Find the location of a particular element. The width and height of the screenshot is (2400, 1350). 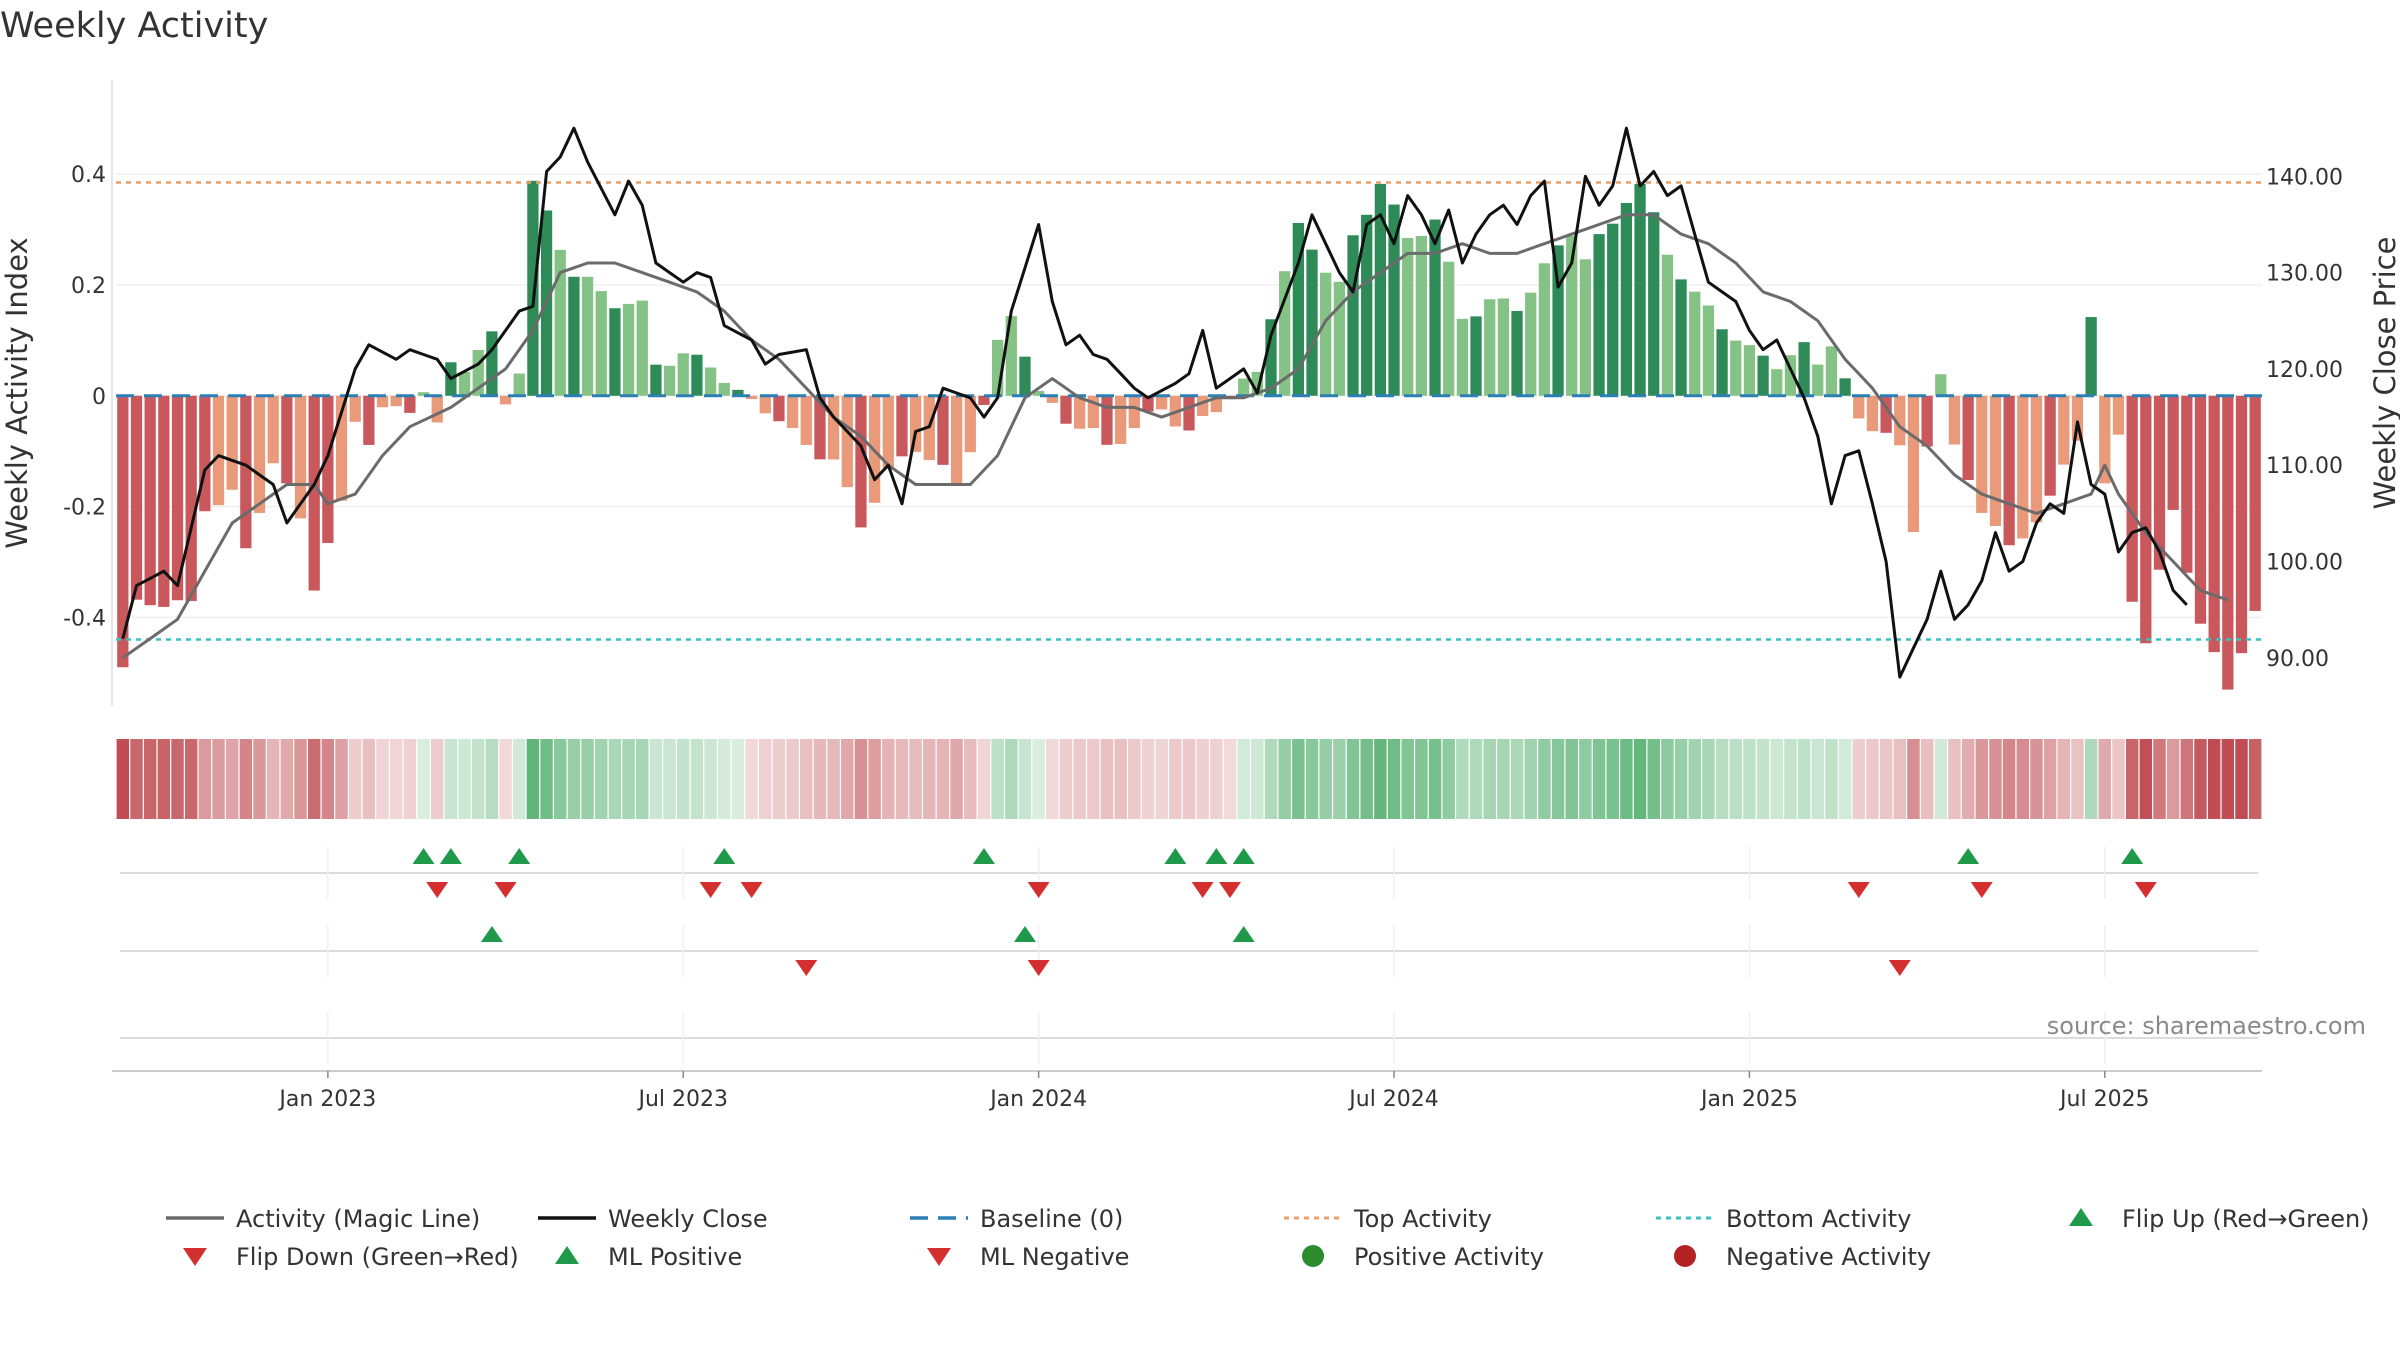

y-left-tick-label: -0.4 is located at coordinates (84, 618).